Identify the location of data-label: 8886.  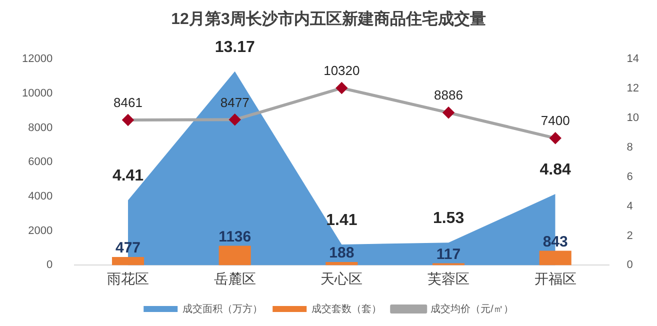
(448, 95).